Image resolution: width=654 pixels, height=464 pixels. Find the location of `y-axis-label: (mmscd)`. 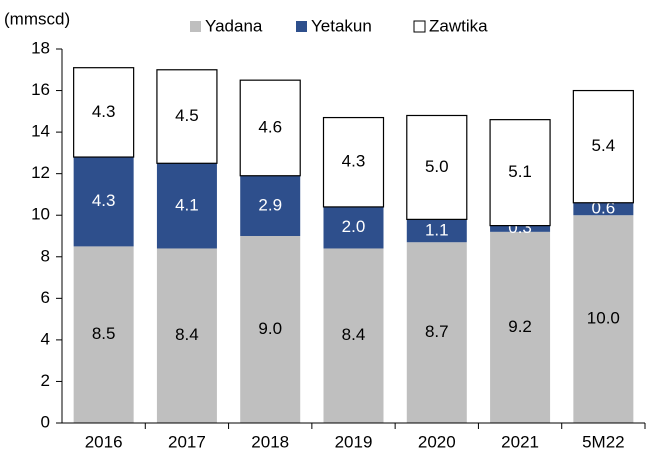

y-axis-label: (mmscd) is located at coordinates (37, 18).